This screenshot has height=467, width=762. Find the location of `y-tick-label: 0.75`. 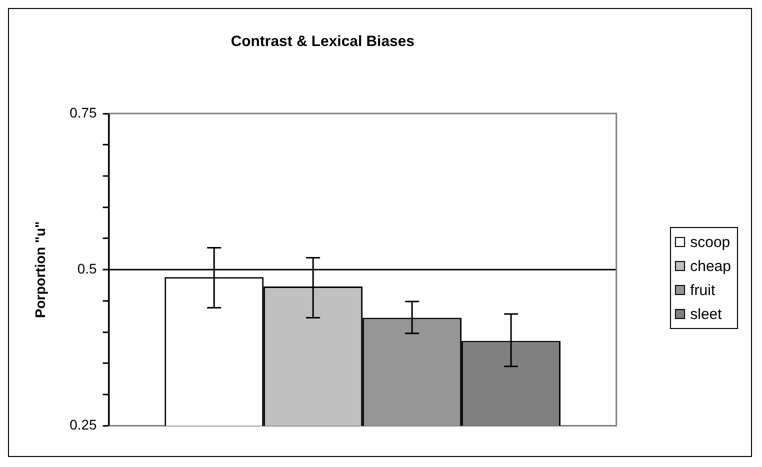

y-tick-label: 0.75 is located at coordinates (84, 112).